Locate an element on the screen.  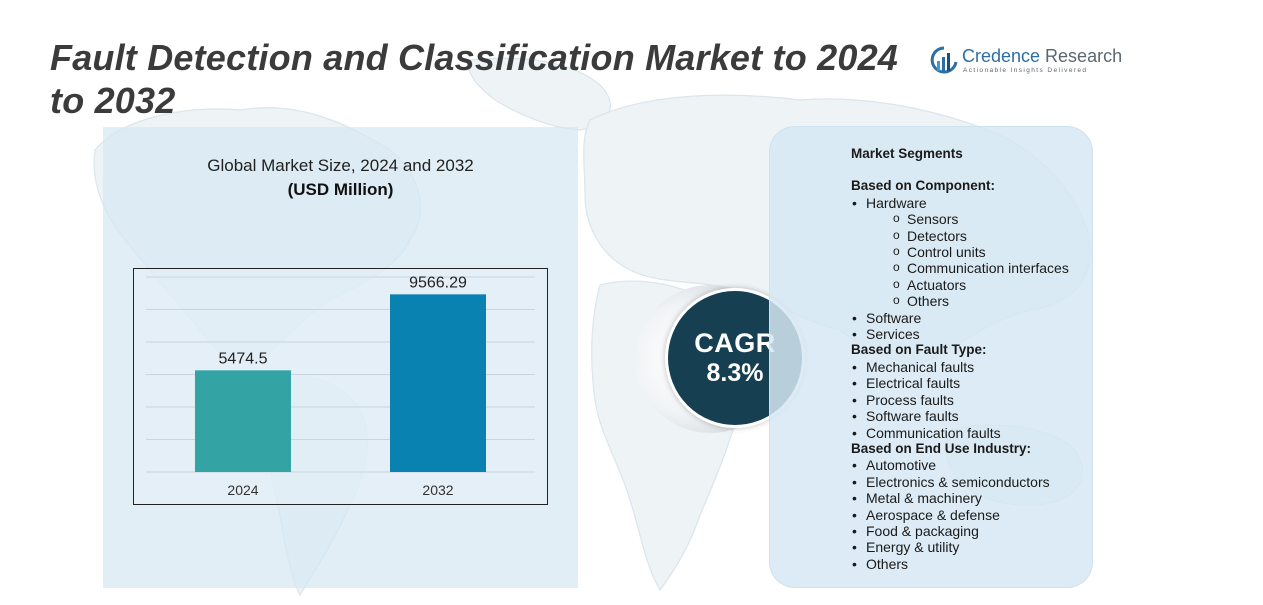
data-label-2032: 9566.29 is located at coordinates (438, 282).